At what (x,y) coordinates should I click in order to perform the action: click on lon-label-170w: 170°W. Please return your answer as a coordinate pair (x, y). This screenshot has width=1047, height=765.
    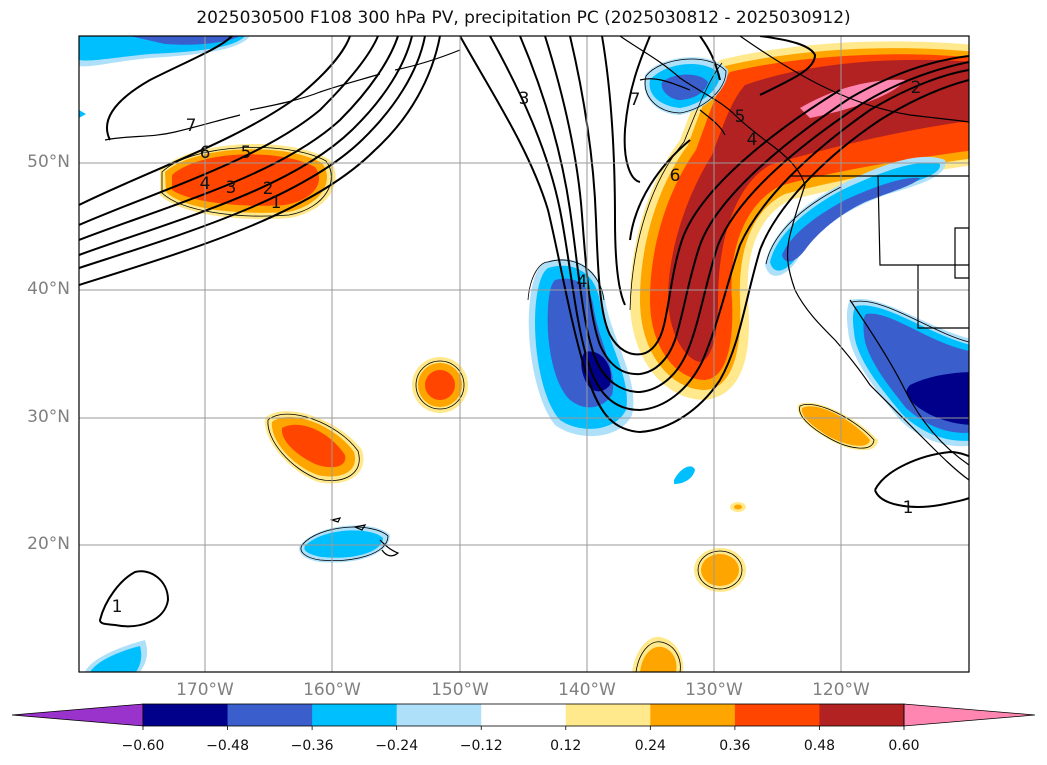
    Looking at the image, I should click on (205, 690).